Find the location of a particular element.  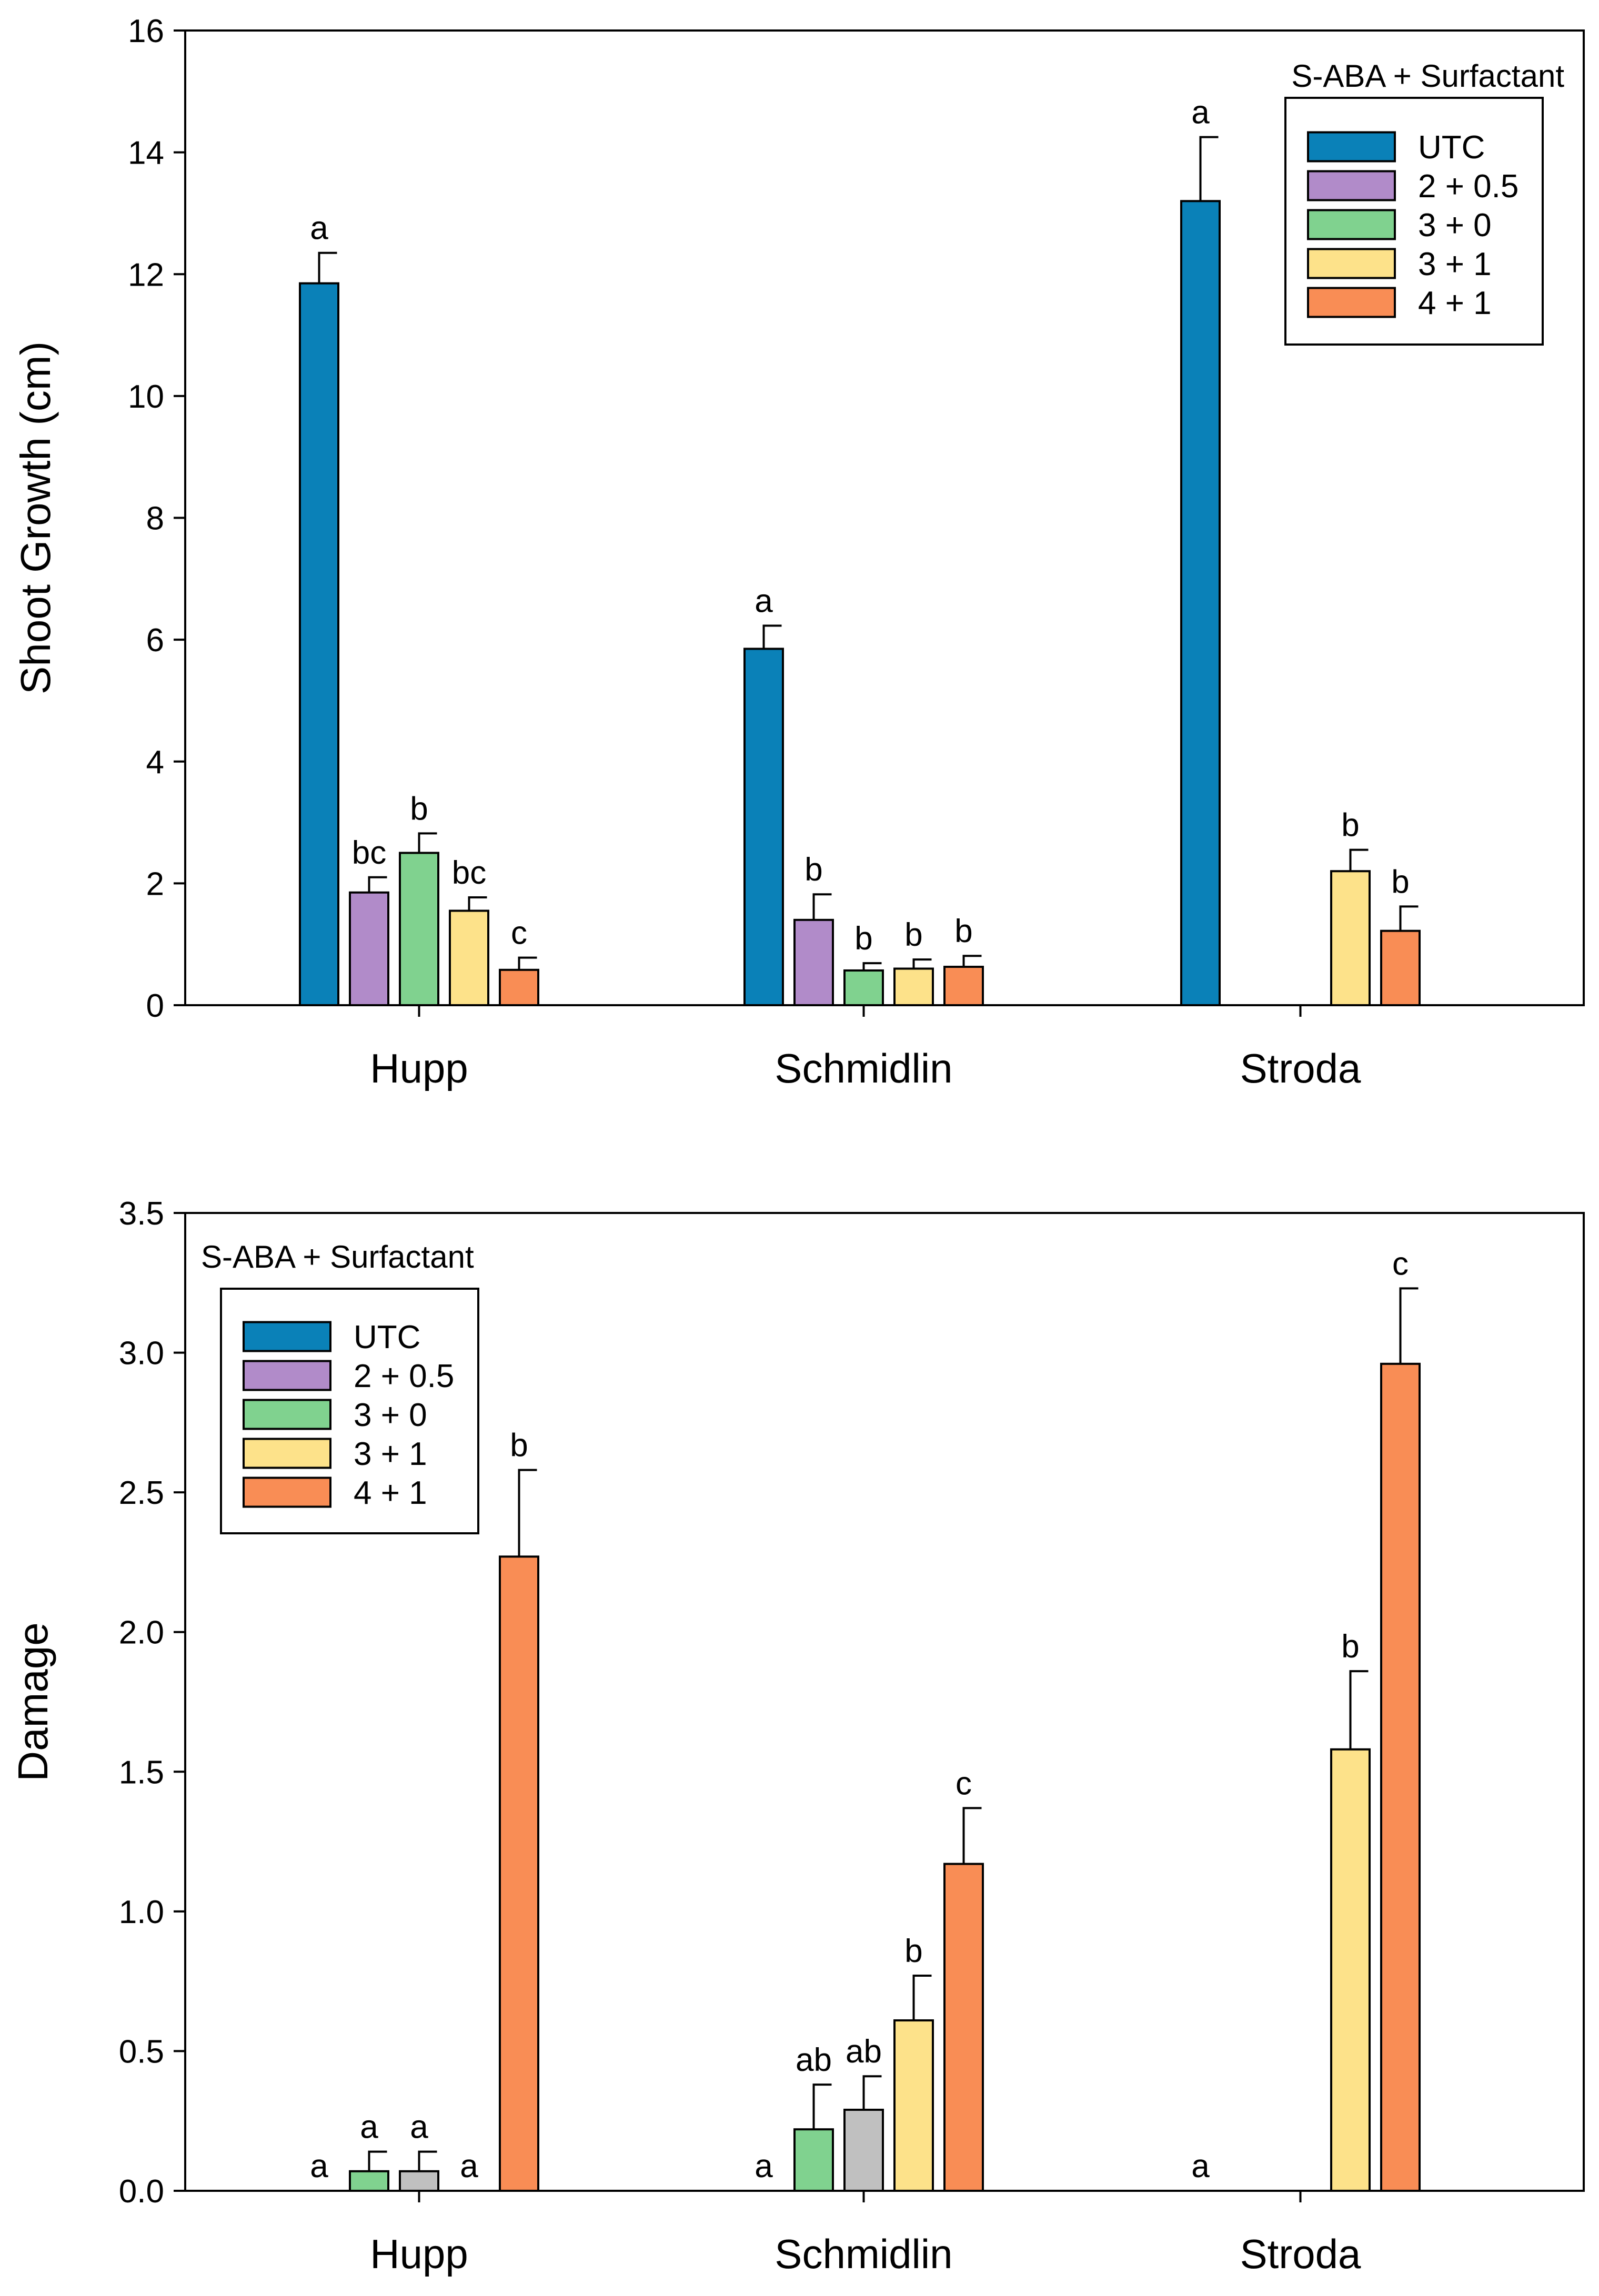

y-tick-label: 6 is located at coordinates (155, 640).